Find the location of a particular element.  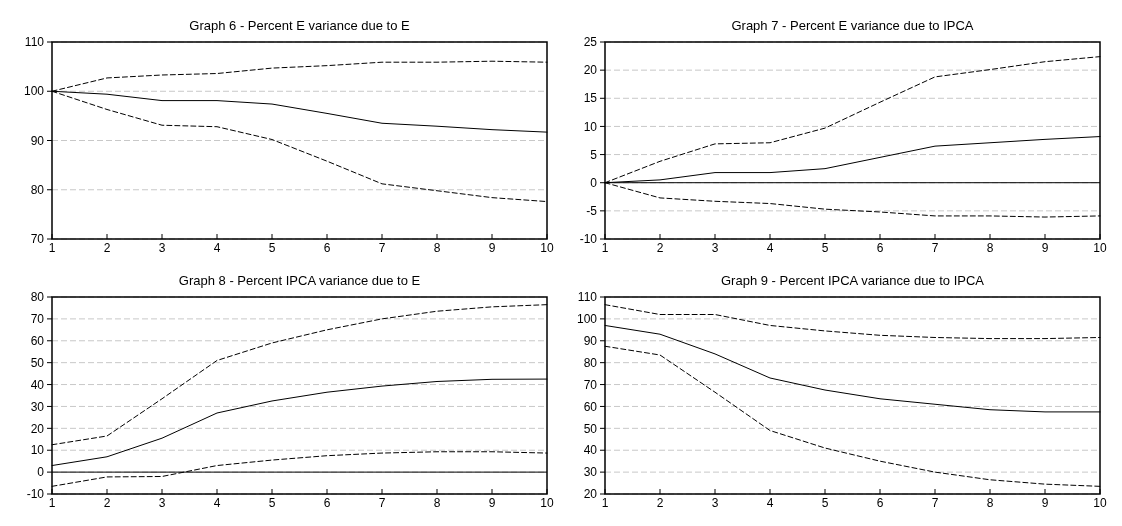

chart-title: Graph 6 - Percent E variance due to E is located at coordinates (300, 25).